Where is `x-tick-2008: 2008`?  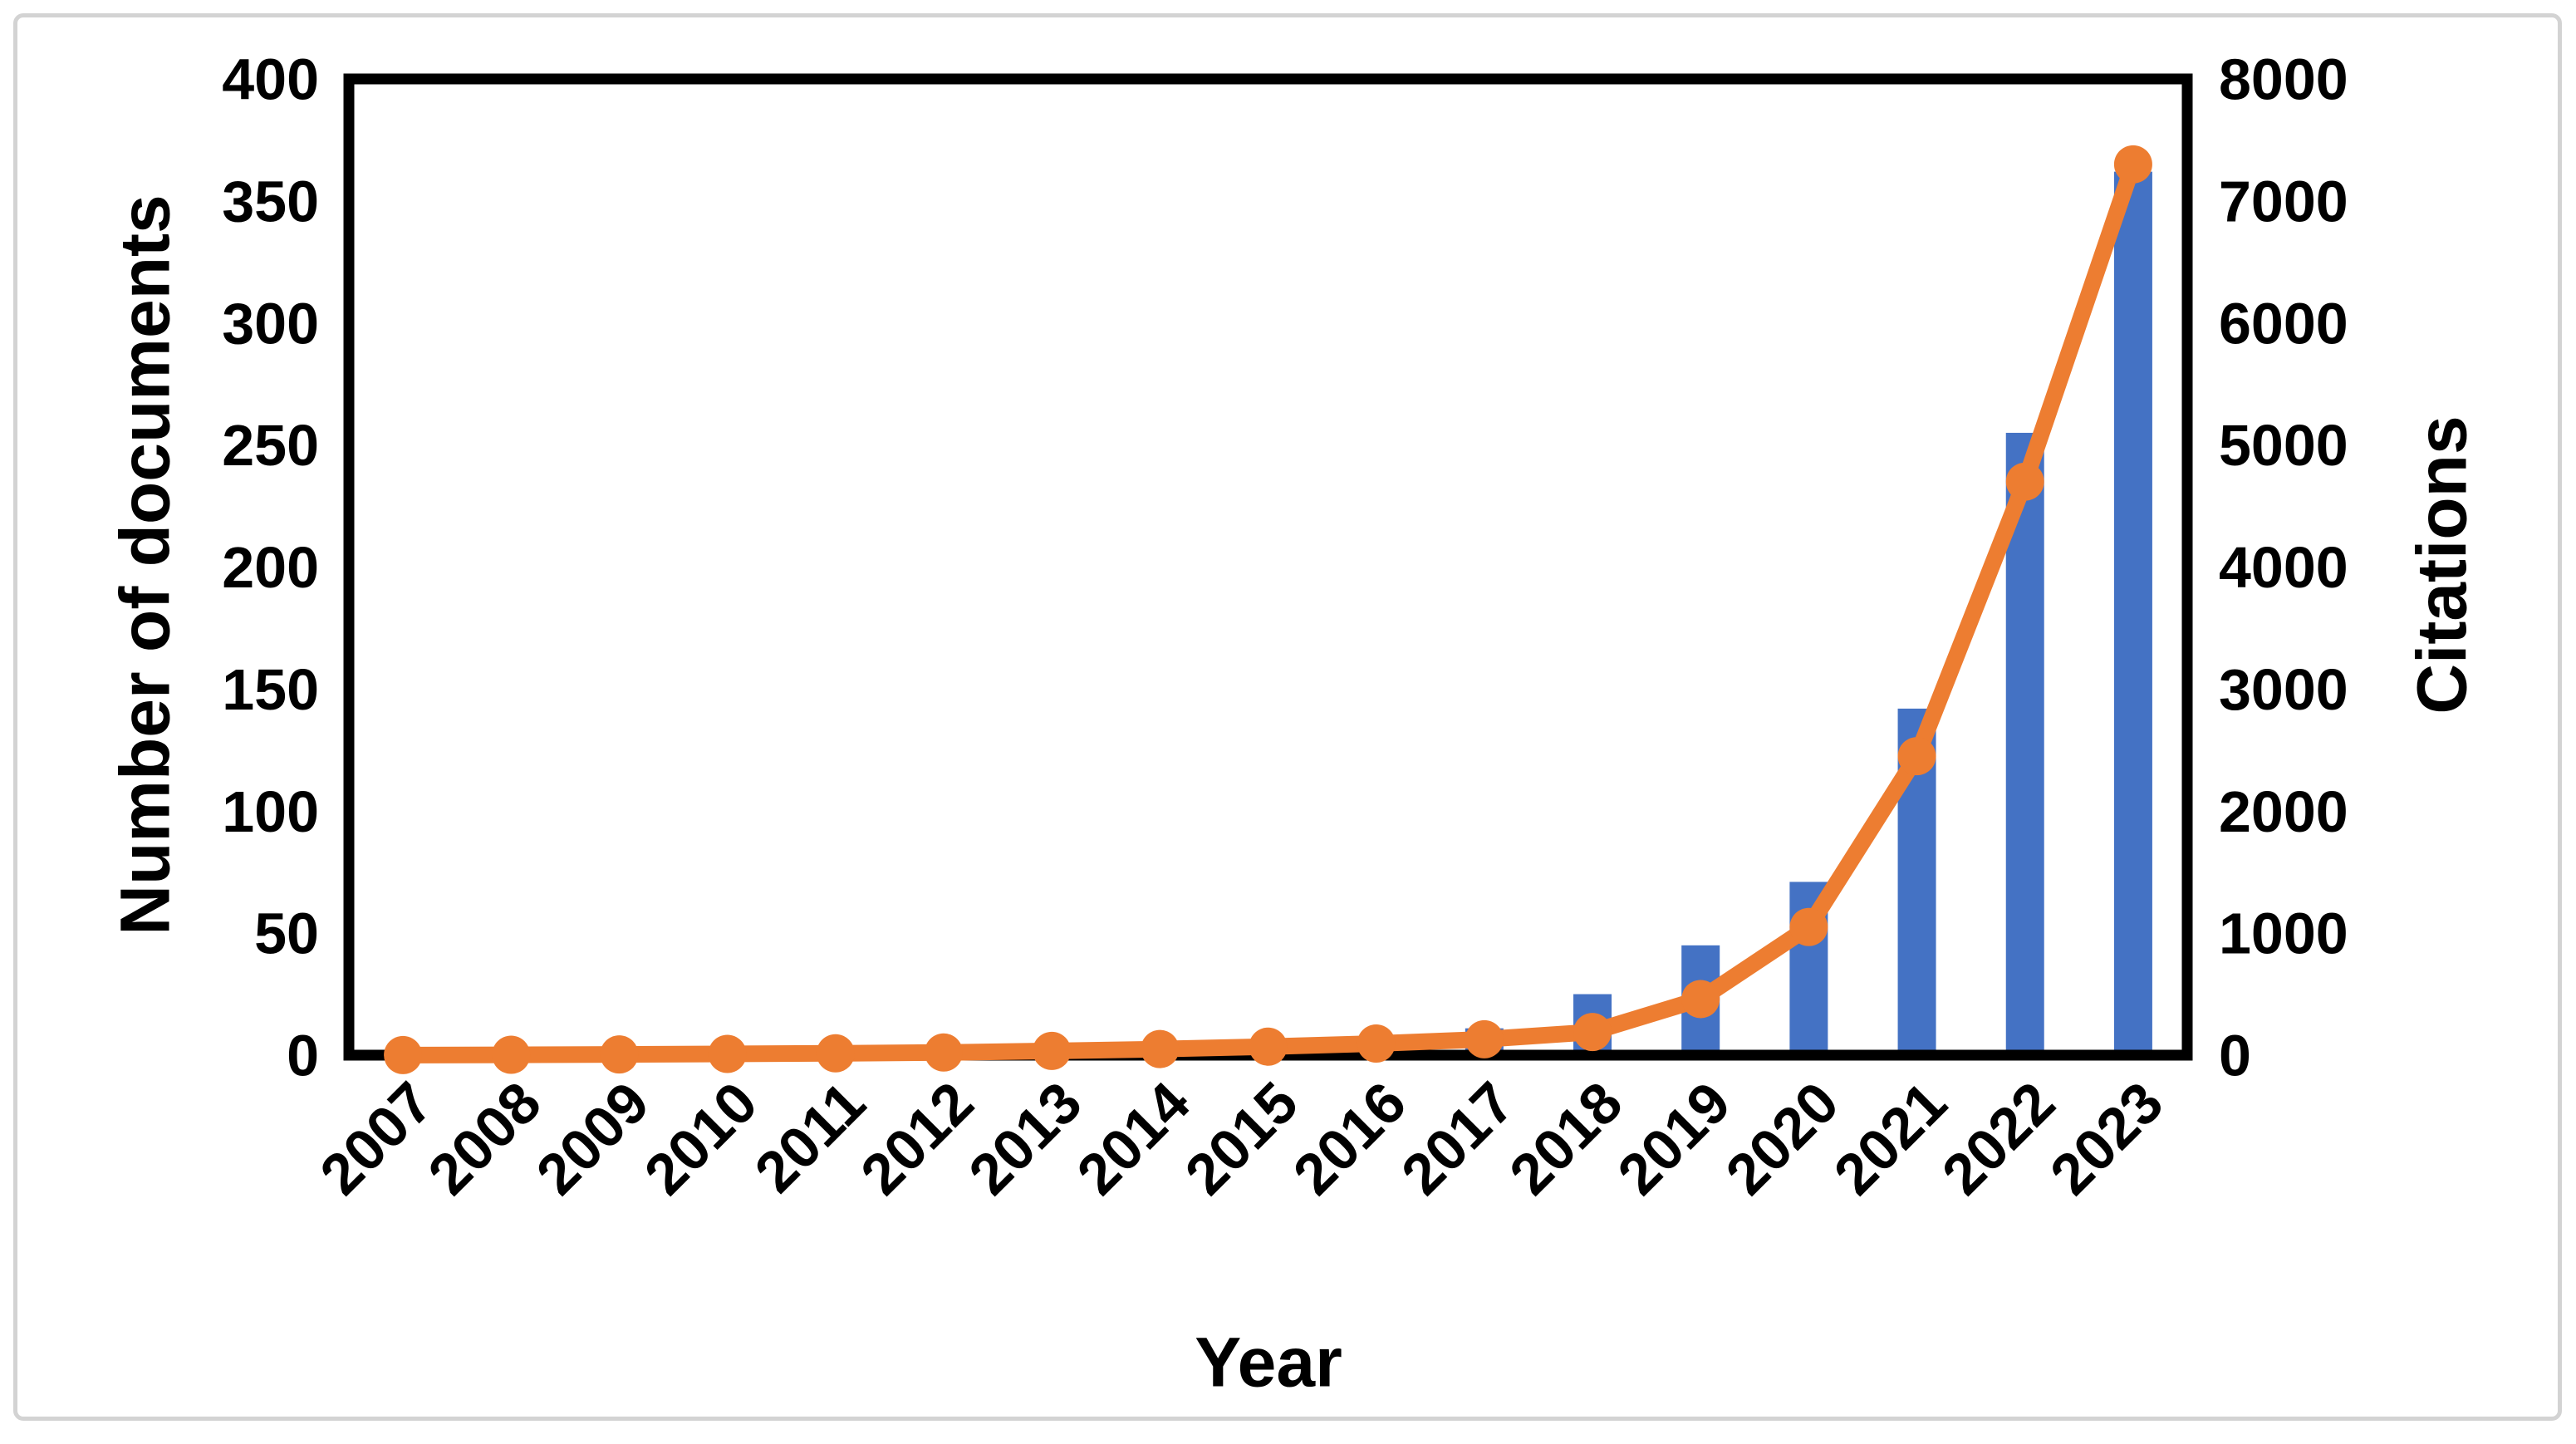
x-tick-2008: 2008 is located at coordinates (484, 1137).